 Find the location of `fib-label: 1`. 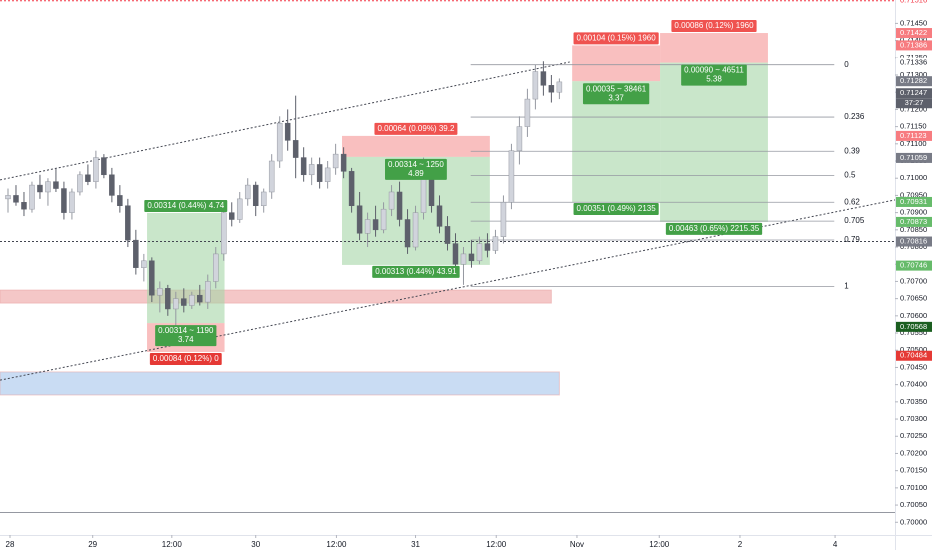

fib-label: 1 is located at coordinates (846, 286).